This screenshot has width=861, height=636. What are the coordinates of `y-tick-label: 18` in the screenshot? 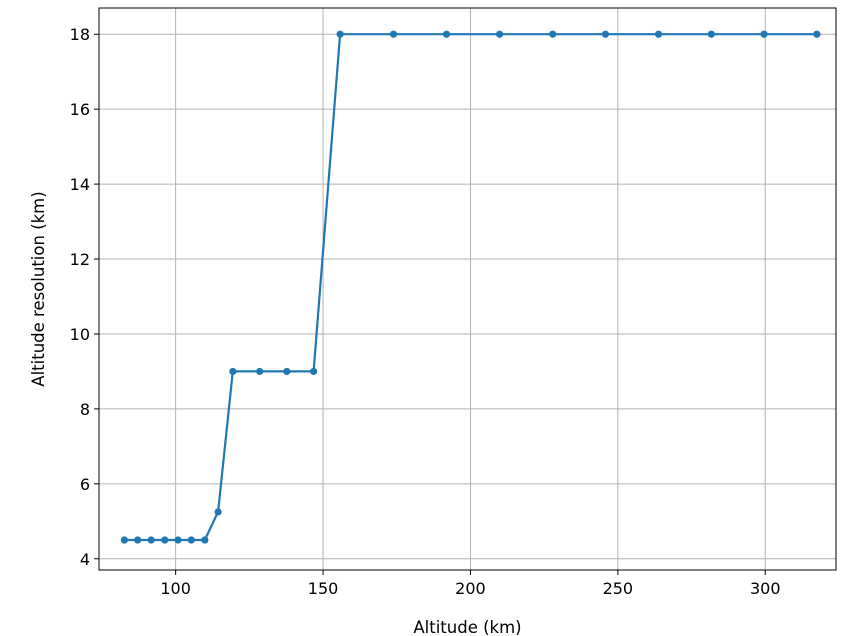 It's located at (80, 34).